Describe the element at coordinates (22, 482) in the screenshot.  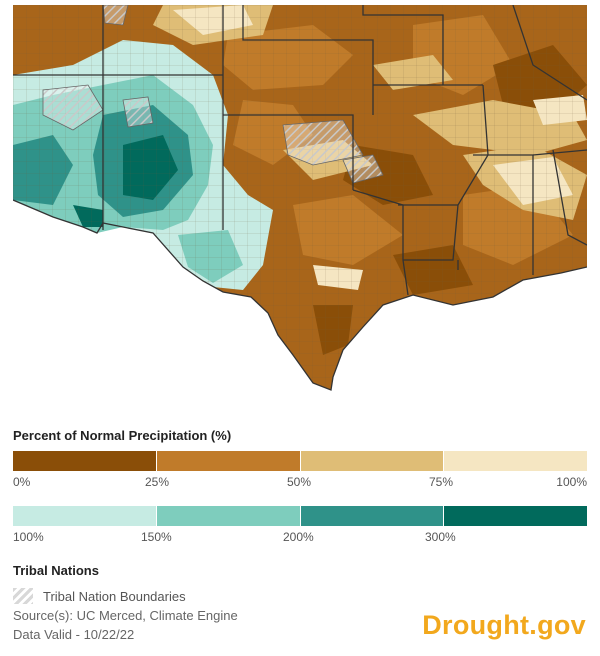
I see `dry-tick-0: 0%` at that location.